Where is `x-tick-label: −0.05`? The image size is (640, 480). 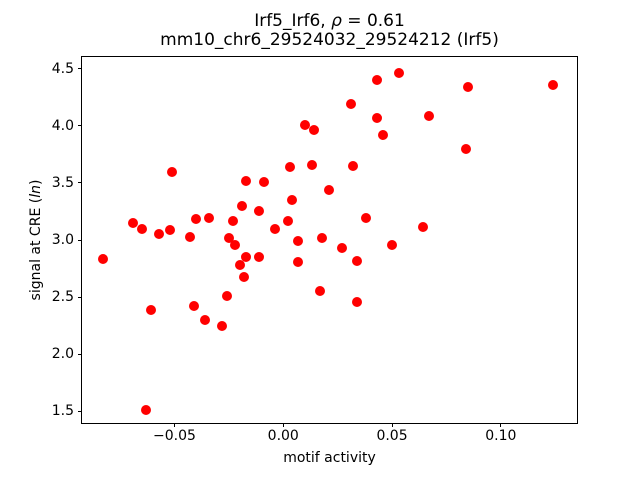 x-tick-label: −0.05 is located at coordinates (174, 436).